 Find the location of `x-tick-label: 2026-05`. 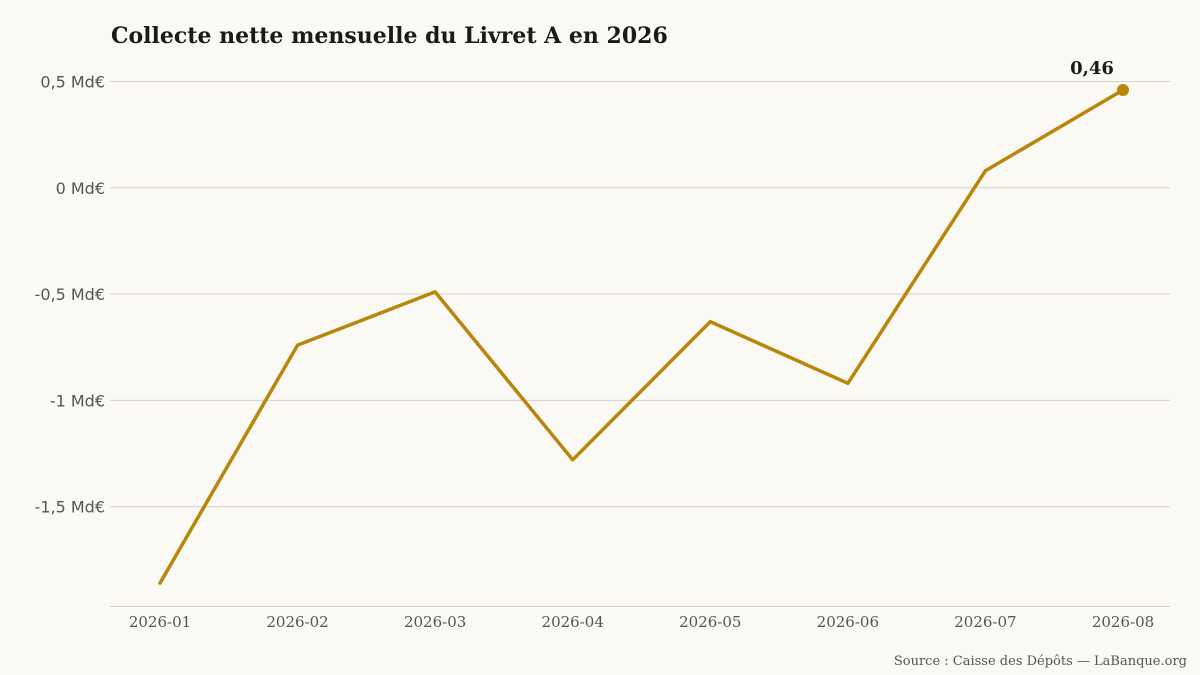

x-tick-label: 2026-05 is located at coordinates (710, 622).